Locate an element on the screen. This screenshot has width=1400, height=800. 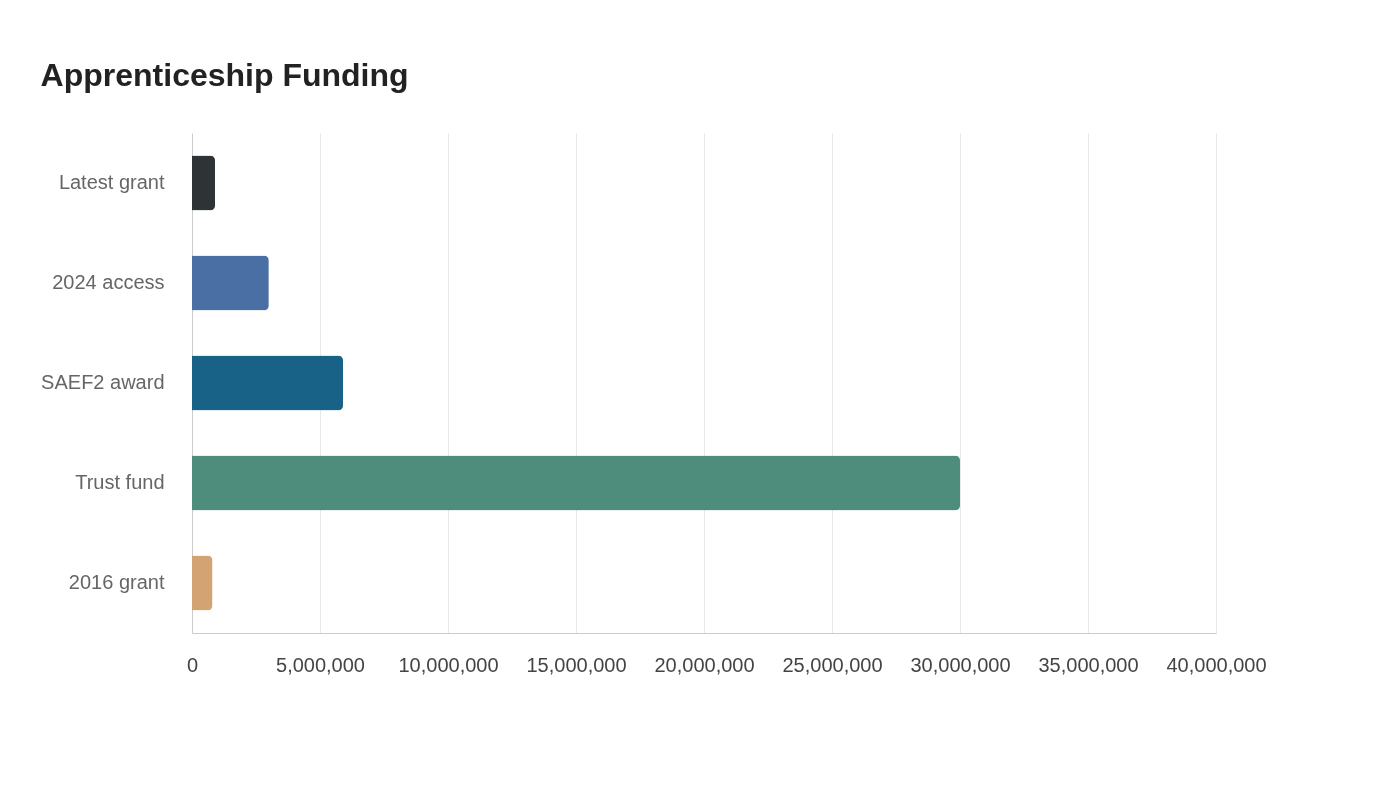
x-tick-label: 30,000,000 is located at coordinates (960, 664).